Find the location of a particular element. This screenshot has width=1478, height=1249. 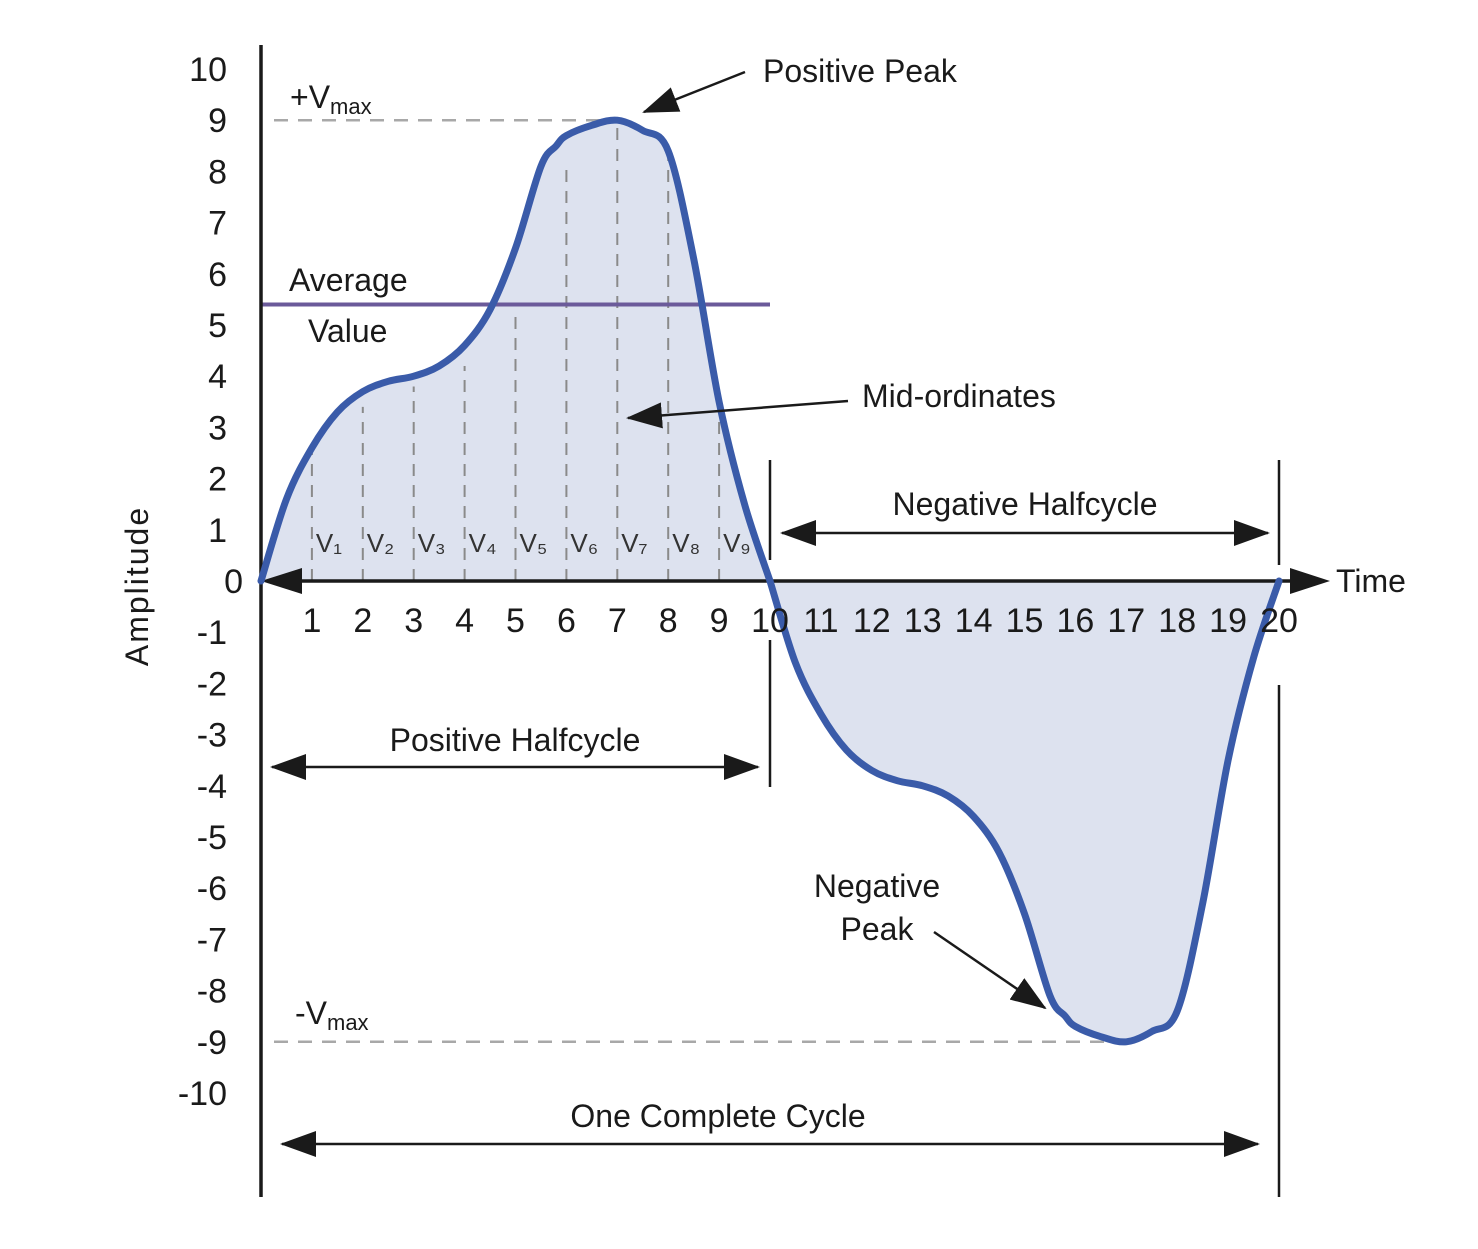

x-axis-arrow-left is located at coordinates (281, 581).